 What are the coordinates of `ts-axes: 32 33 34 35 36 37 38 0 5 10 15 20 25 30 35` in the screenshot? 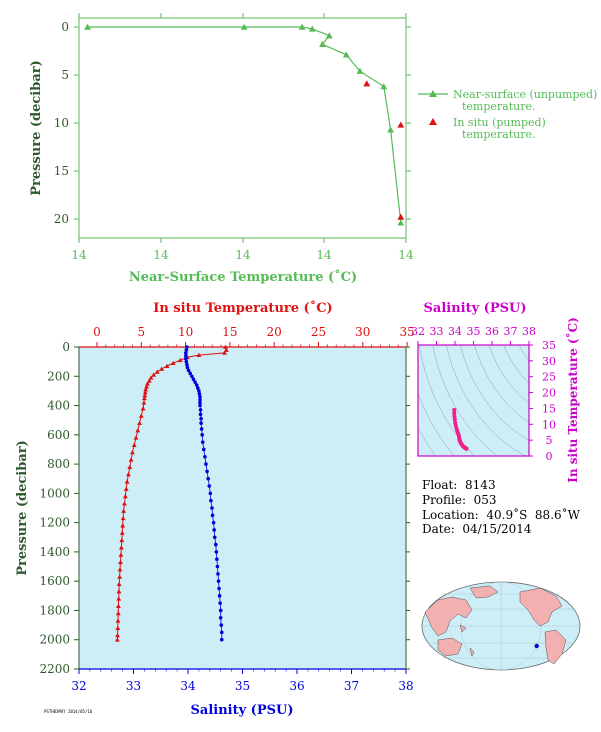 It's located at (483, 394).